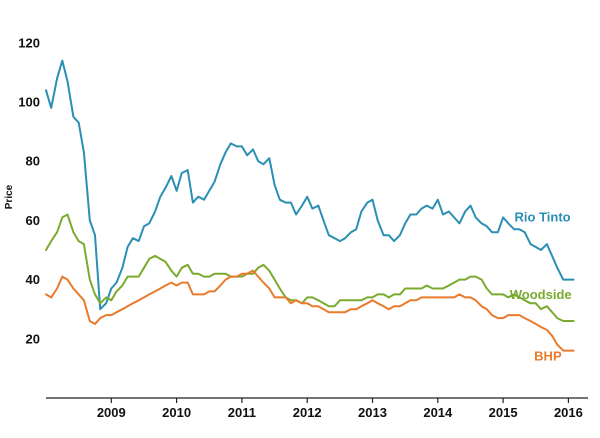 The image size is (600, 438). I want to click on y-tick-label: 60, so click(33, 220).